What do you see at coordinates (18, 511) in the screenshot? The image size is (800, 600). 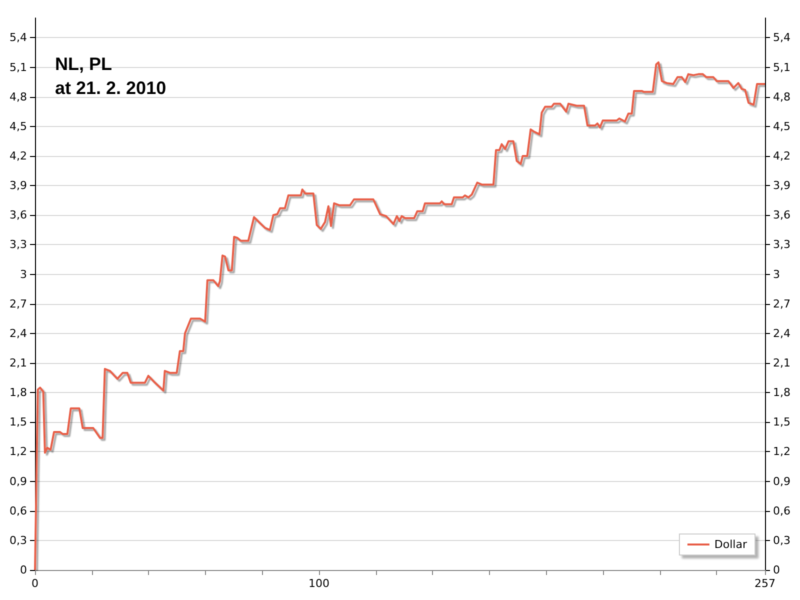 I see `y-tick-label: 0,6` at bounding box center [18, 511].